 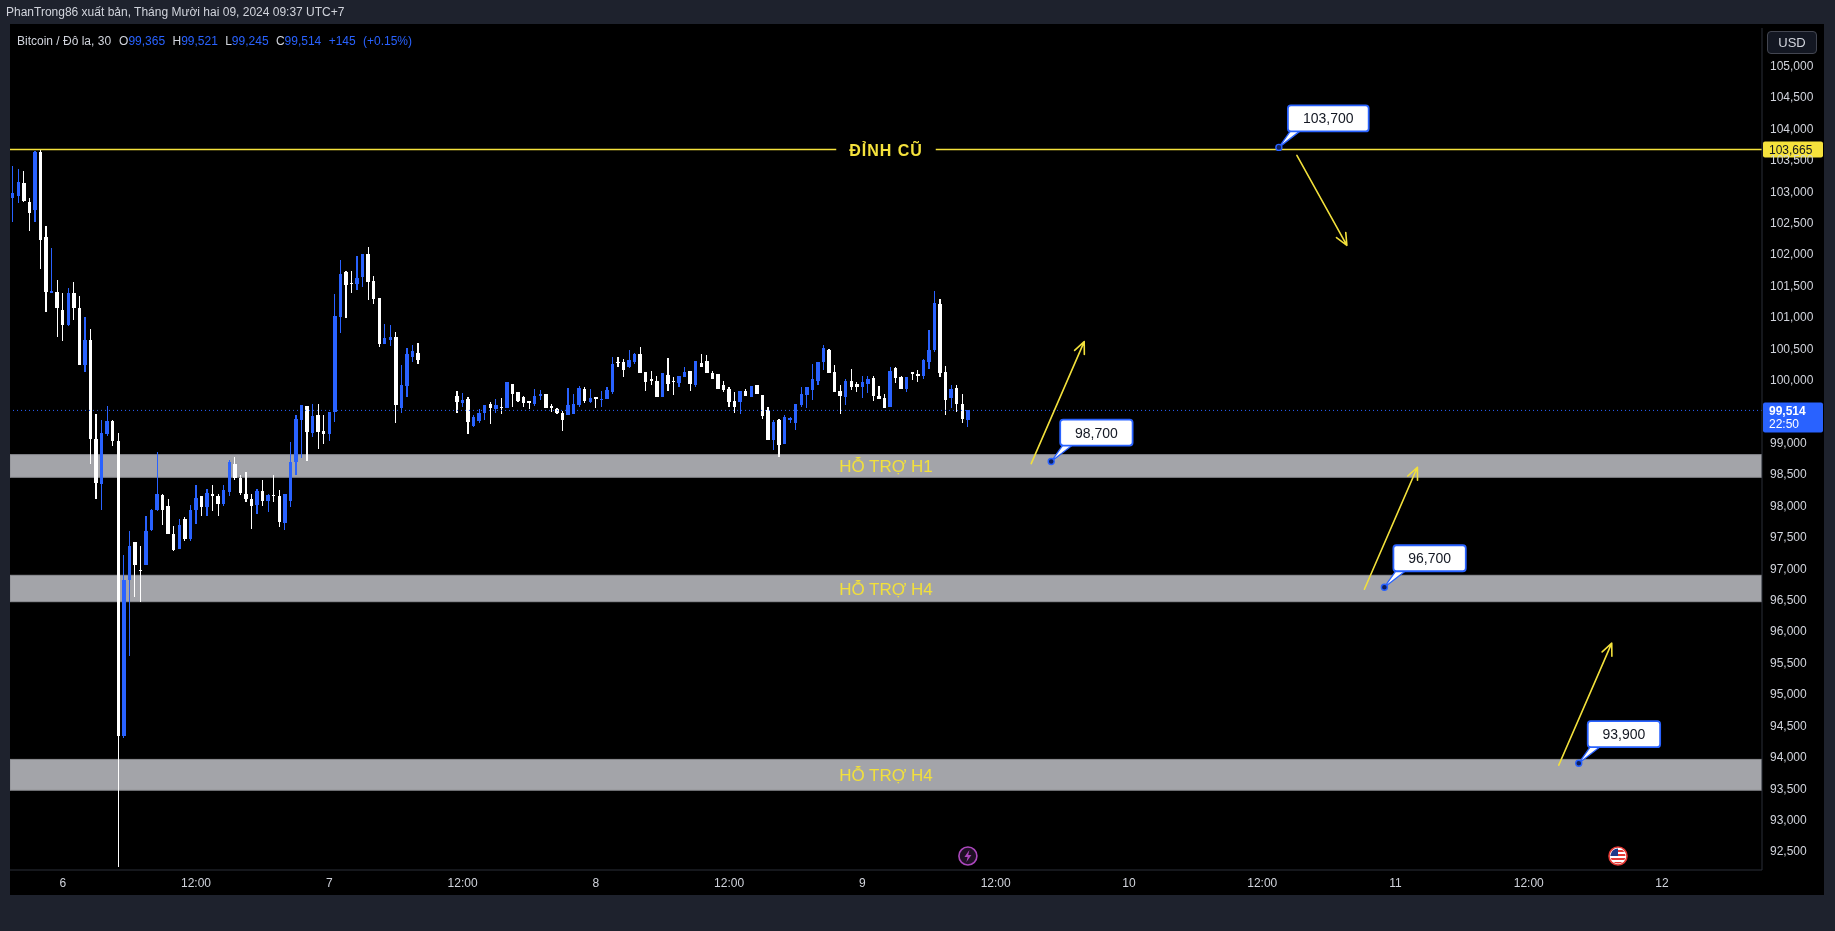 What do you see at coordinates (63, 882) in the screenshot?
I see `x-tick-label: 6` at bounding box center [63, 882].